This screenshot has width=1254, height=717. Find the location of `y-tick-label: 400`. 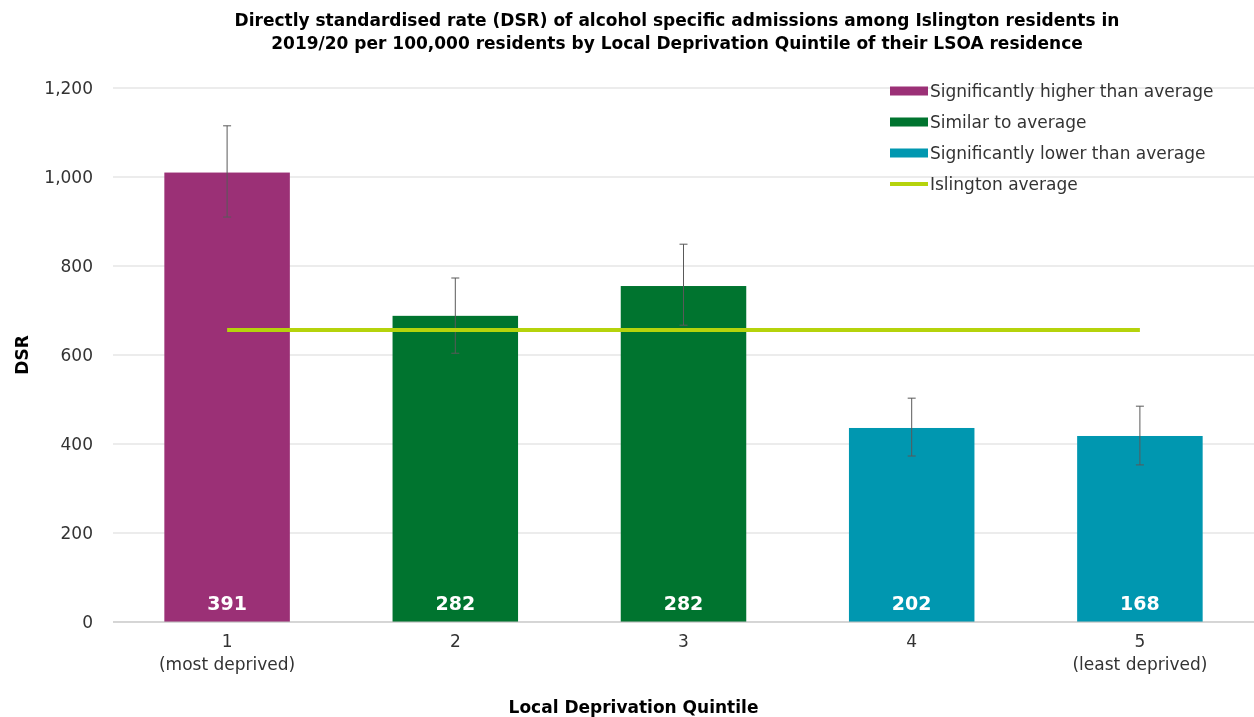

y-tick-label: 400 is located at coordinates (76, 444).